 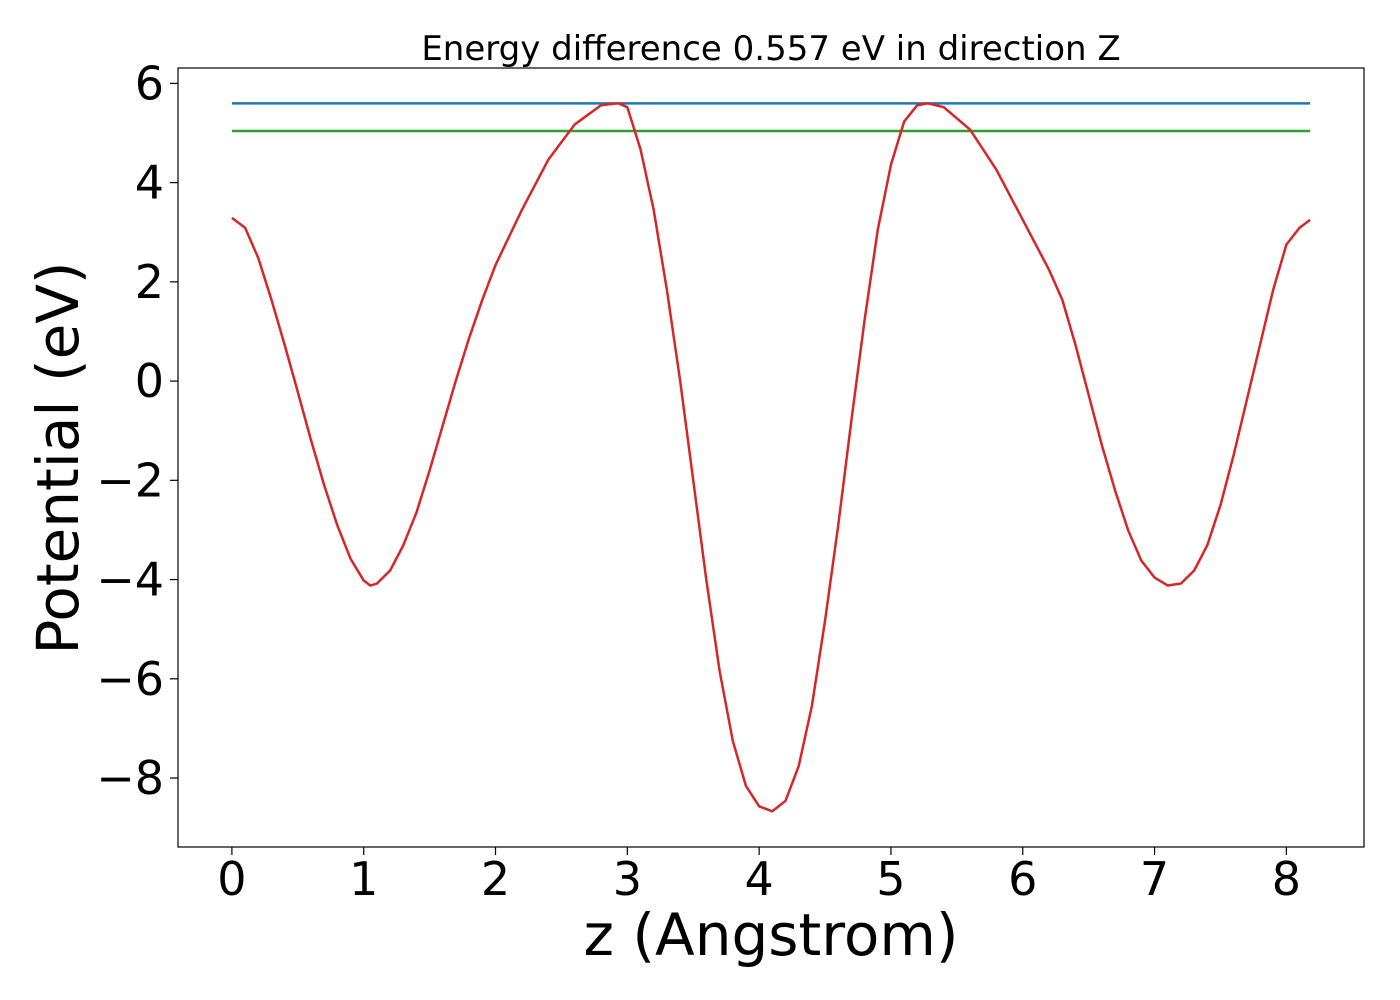 What do you see at coordinates (130, 778) in the screenshot?
I see `y-tick-label: −8` at bounding box center [130, 778].